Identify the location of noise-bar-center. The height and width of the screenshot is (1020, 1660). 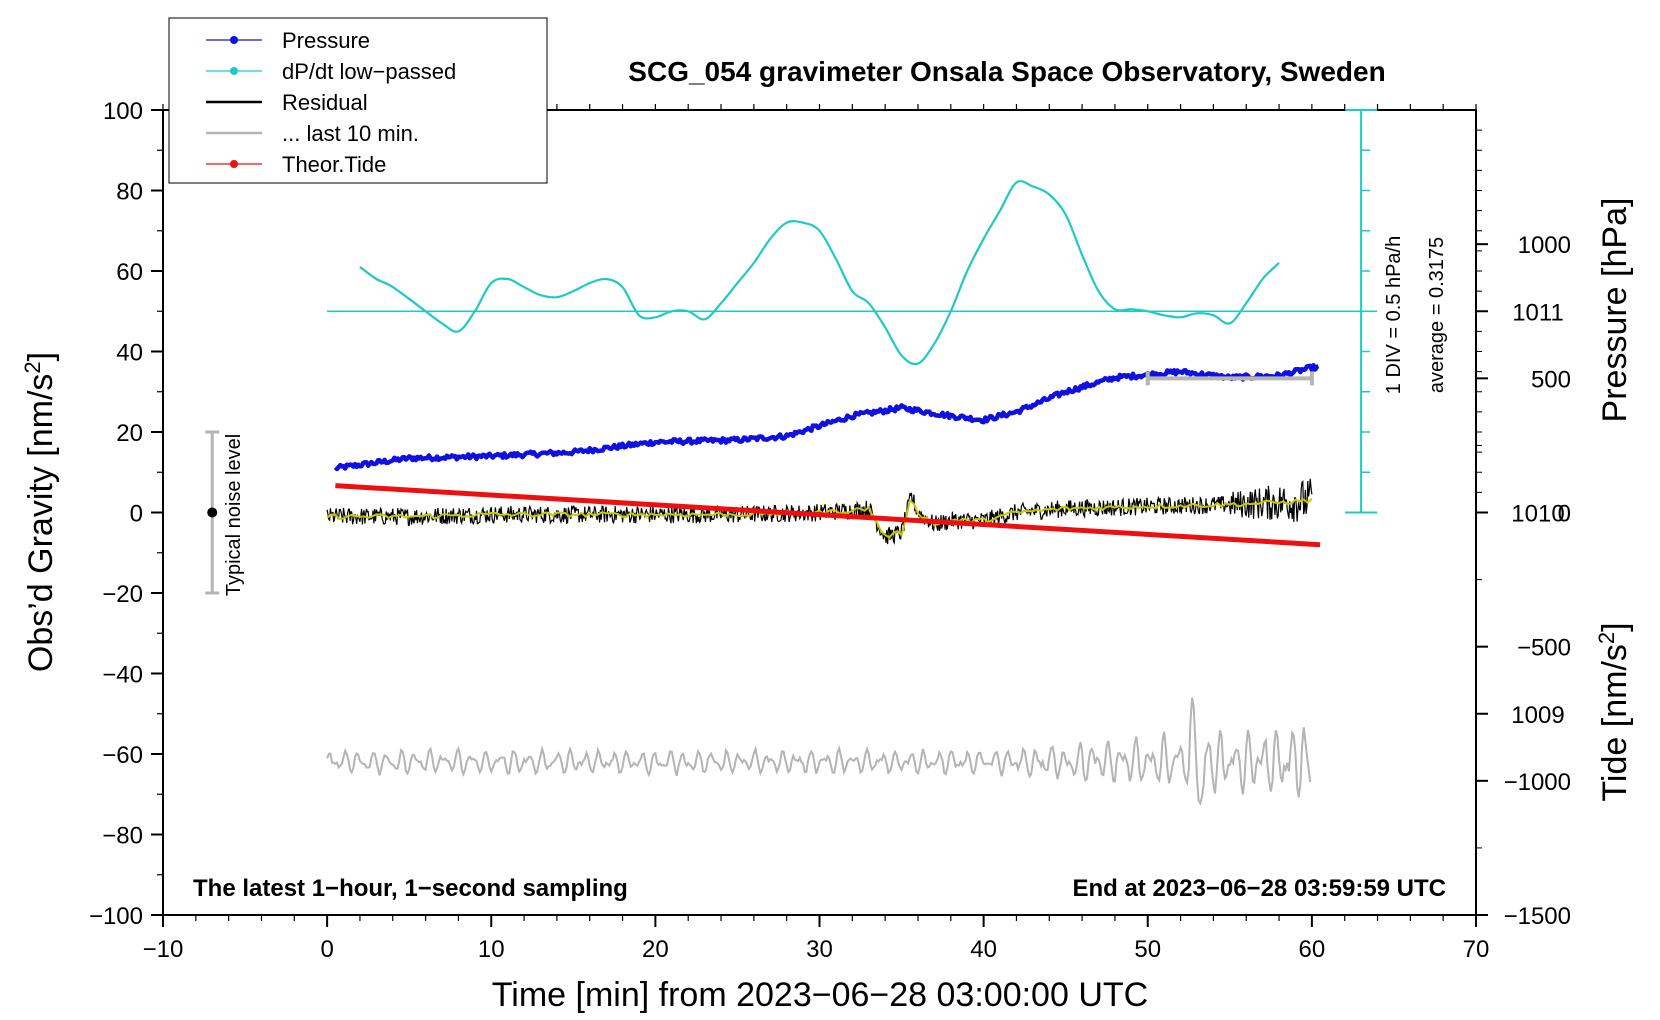
(212, 512).